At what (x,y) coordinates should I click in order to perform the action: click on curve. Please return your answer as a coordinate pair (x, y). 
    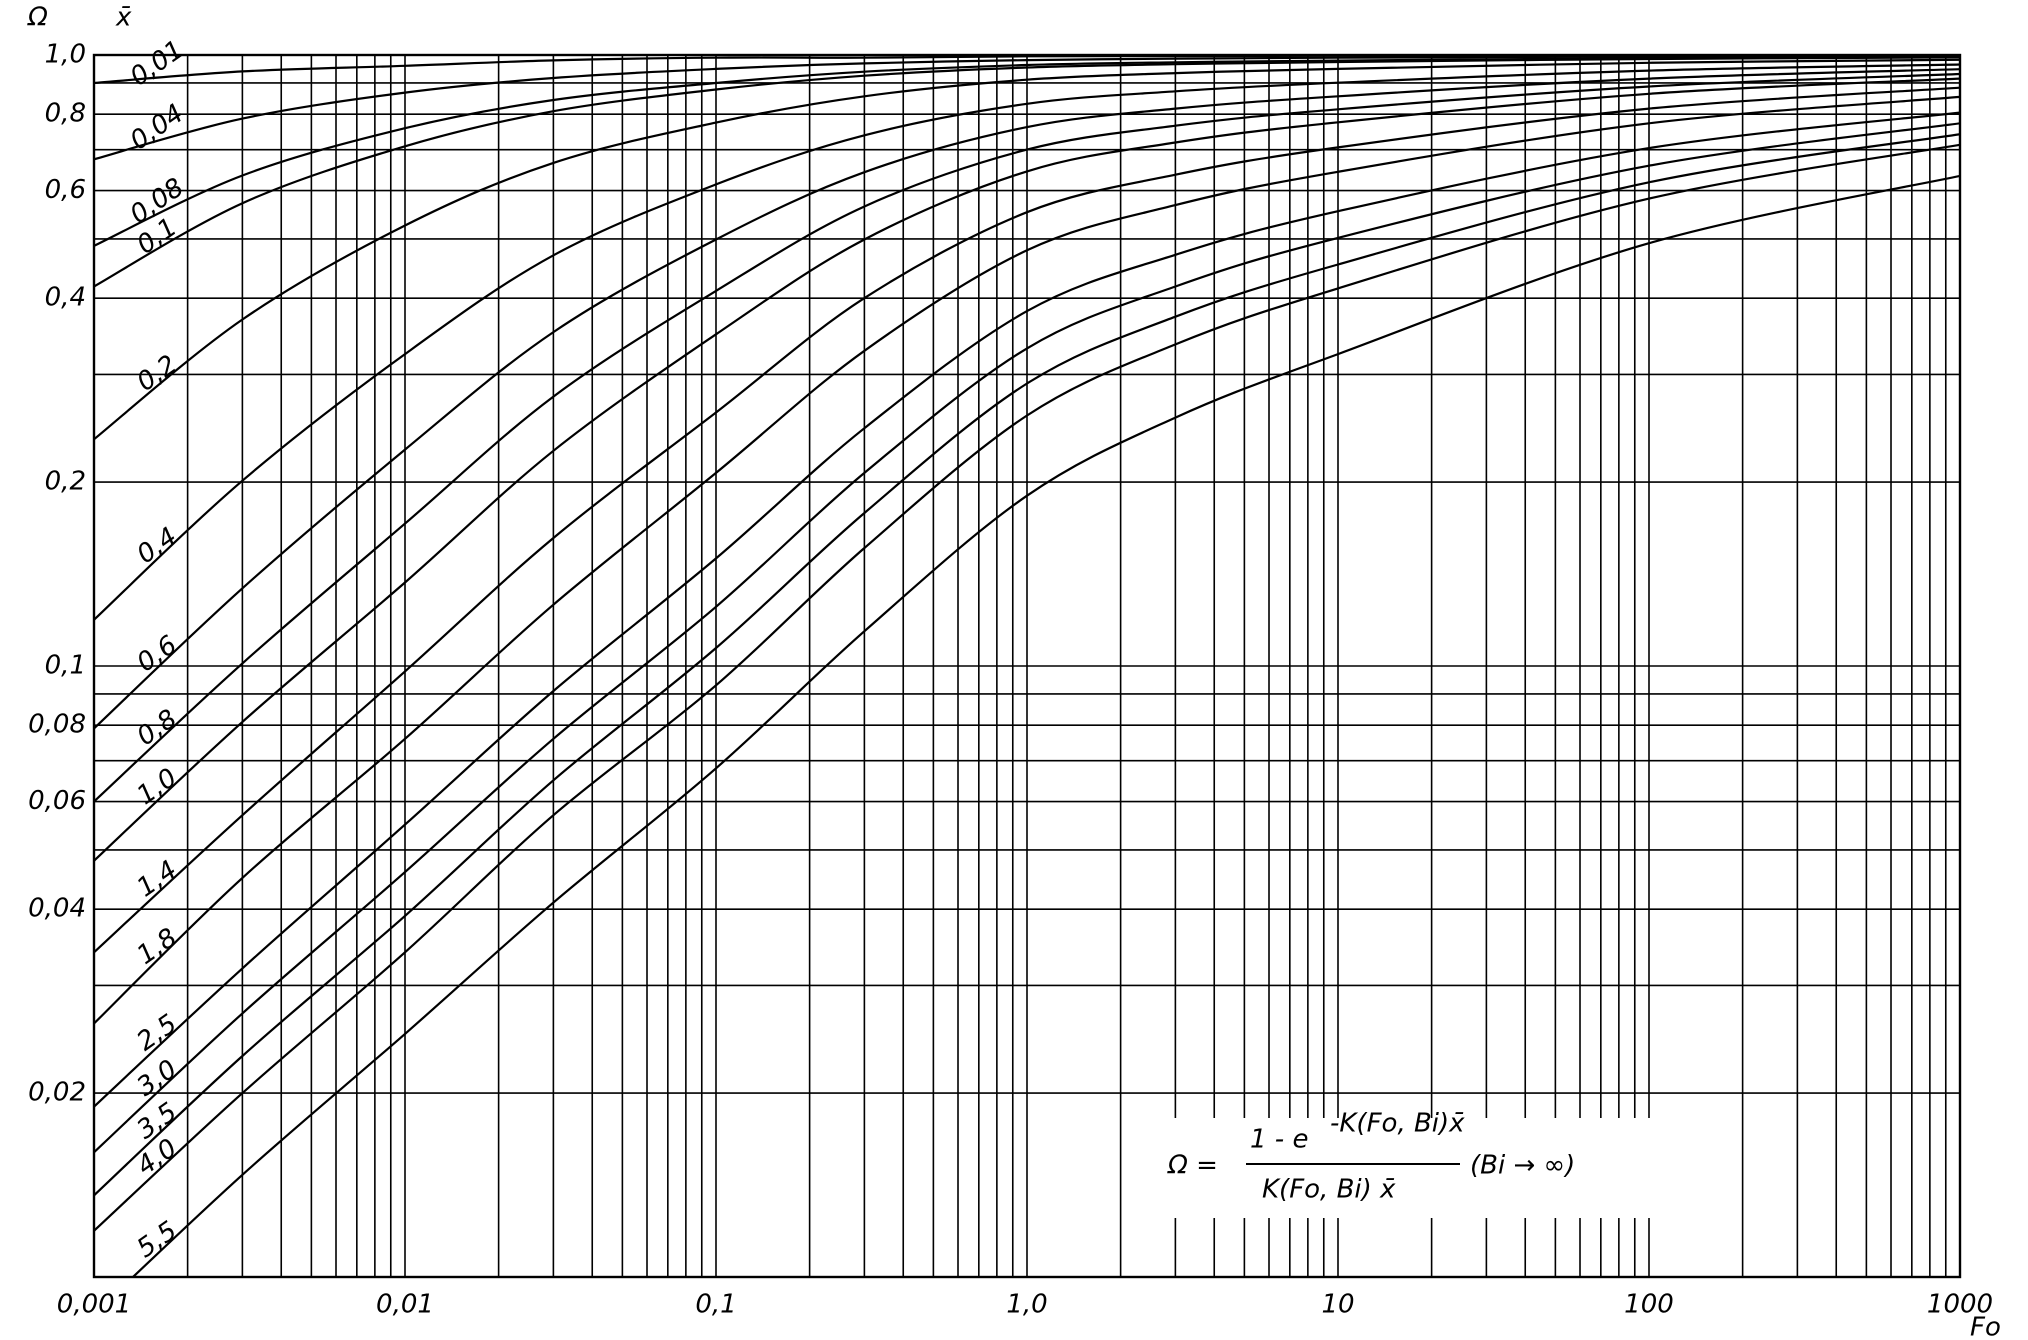
    Looking at the image, I should click on (1027, 108).